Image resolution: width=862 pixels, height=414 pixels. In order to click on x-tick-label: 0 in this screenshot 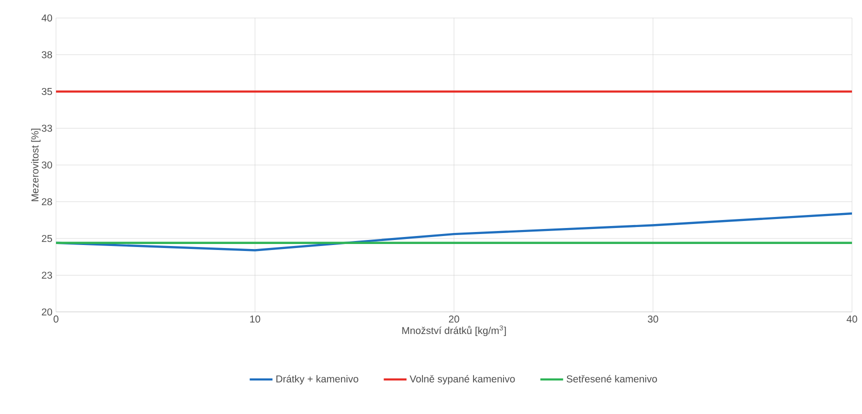, I will do `click(56, 319)`.